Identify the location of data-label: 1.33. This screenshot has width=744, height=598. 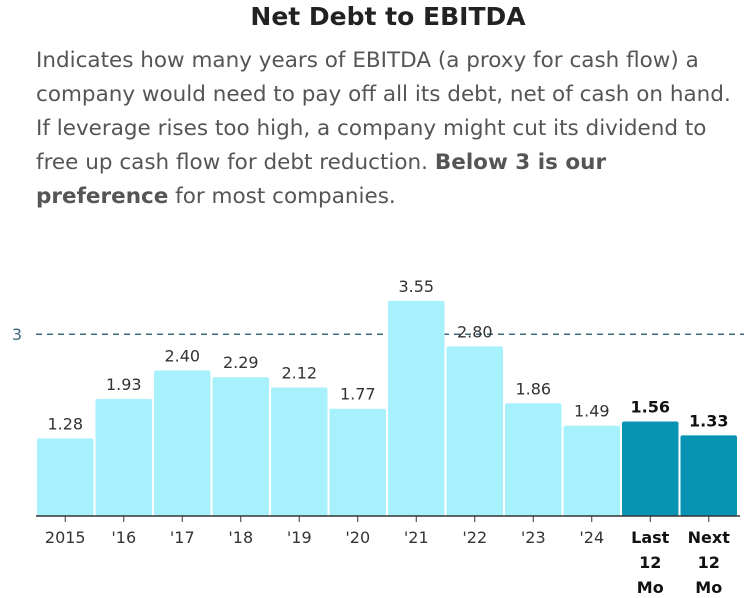
(708, 420).